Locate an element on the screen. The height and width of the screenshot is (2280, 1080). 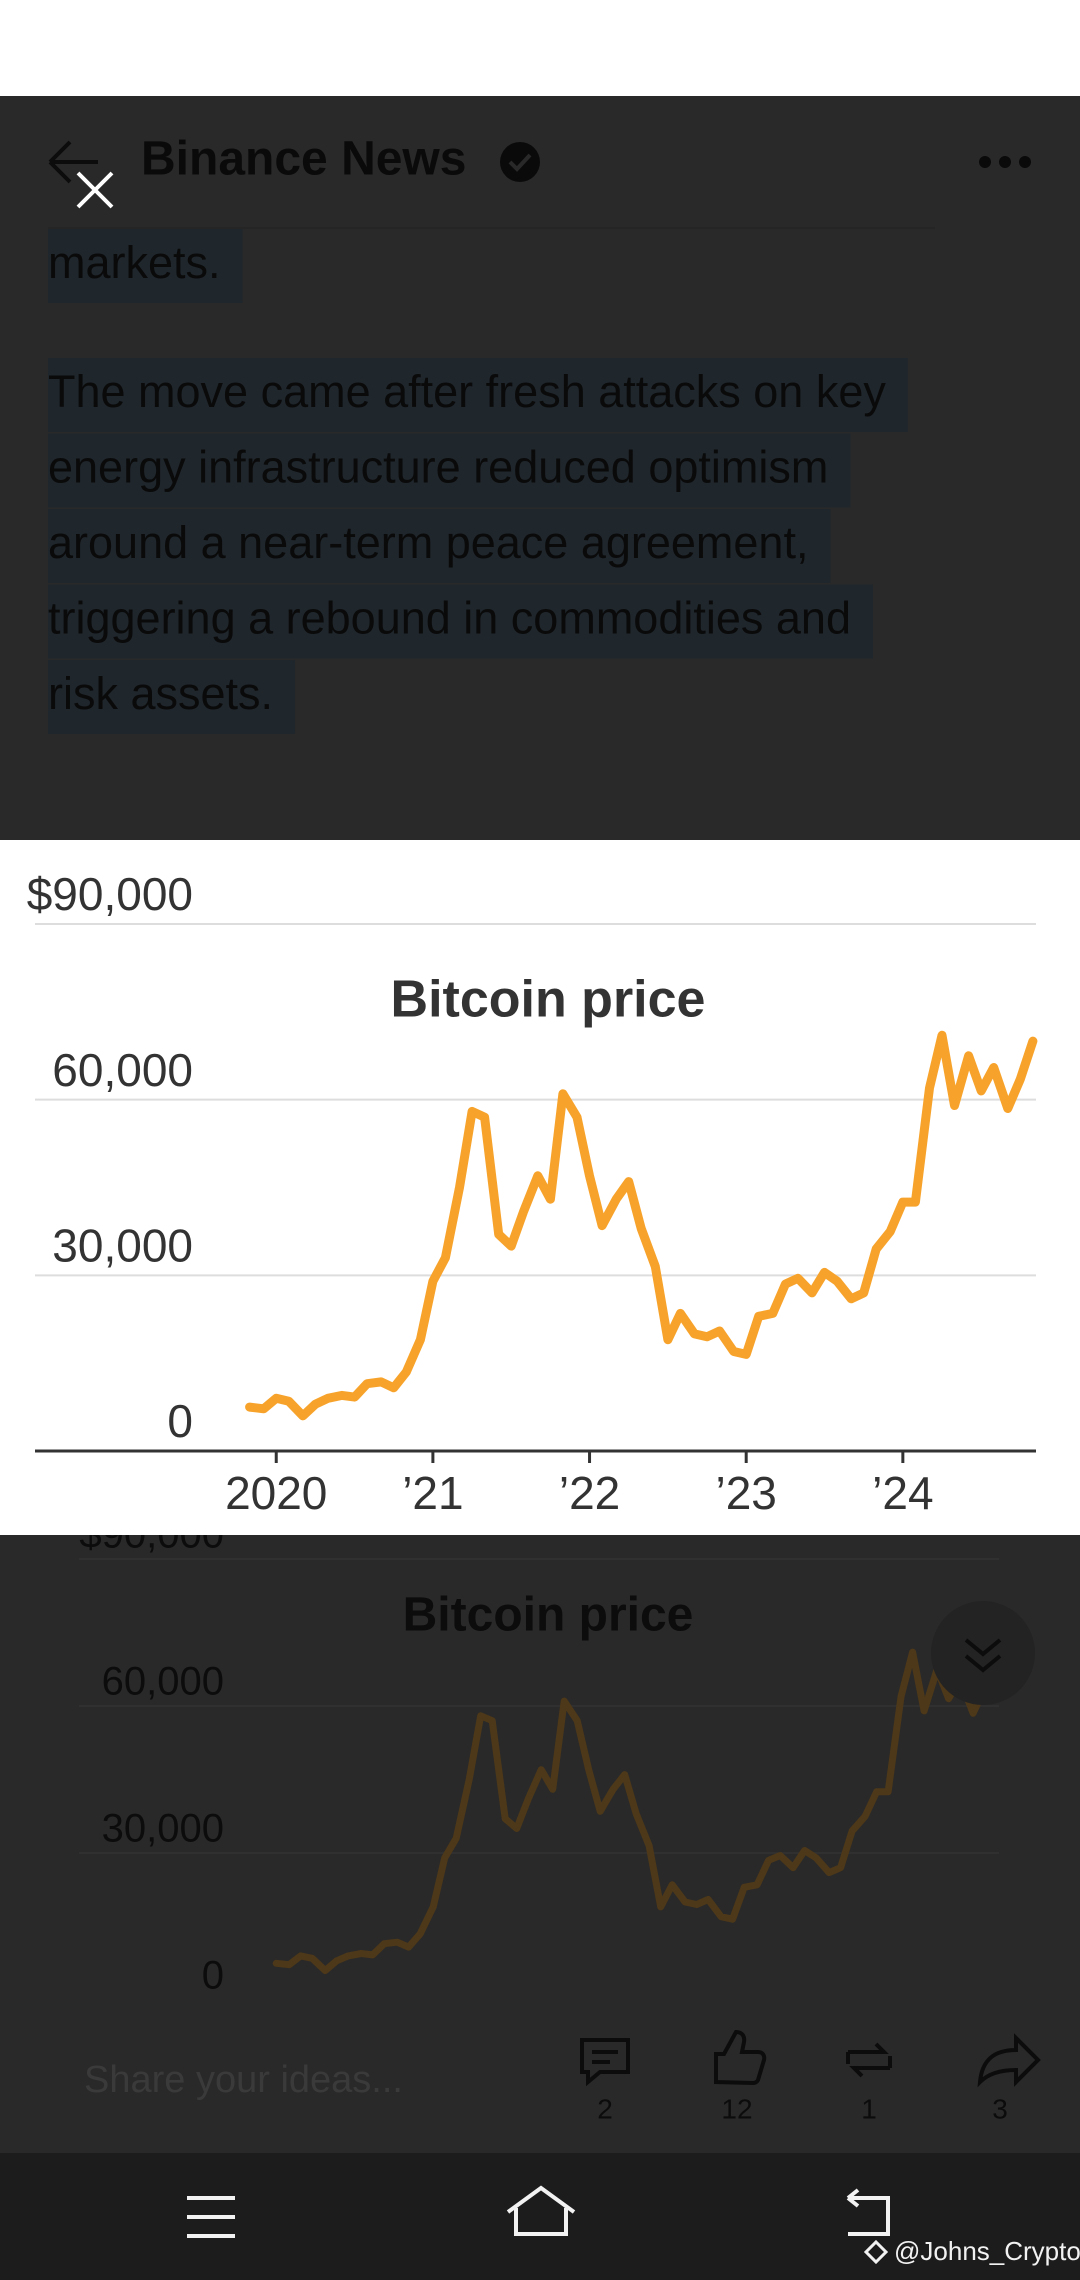
header-title: Binance News is located at coordinates (303, 159).